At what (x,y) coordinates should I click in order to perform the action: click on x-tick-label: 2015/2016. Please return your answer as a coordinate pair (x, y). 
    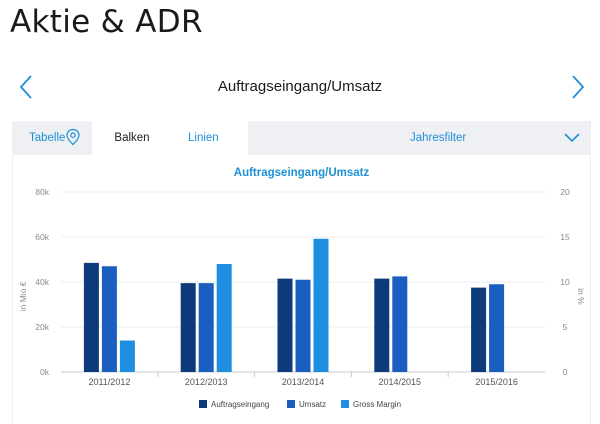
    Looking at the image, I should click on (496, 382).